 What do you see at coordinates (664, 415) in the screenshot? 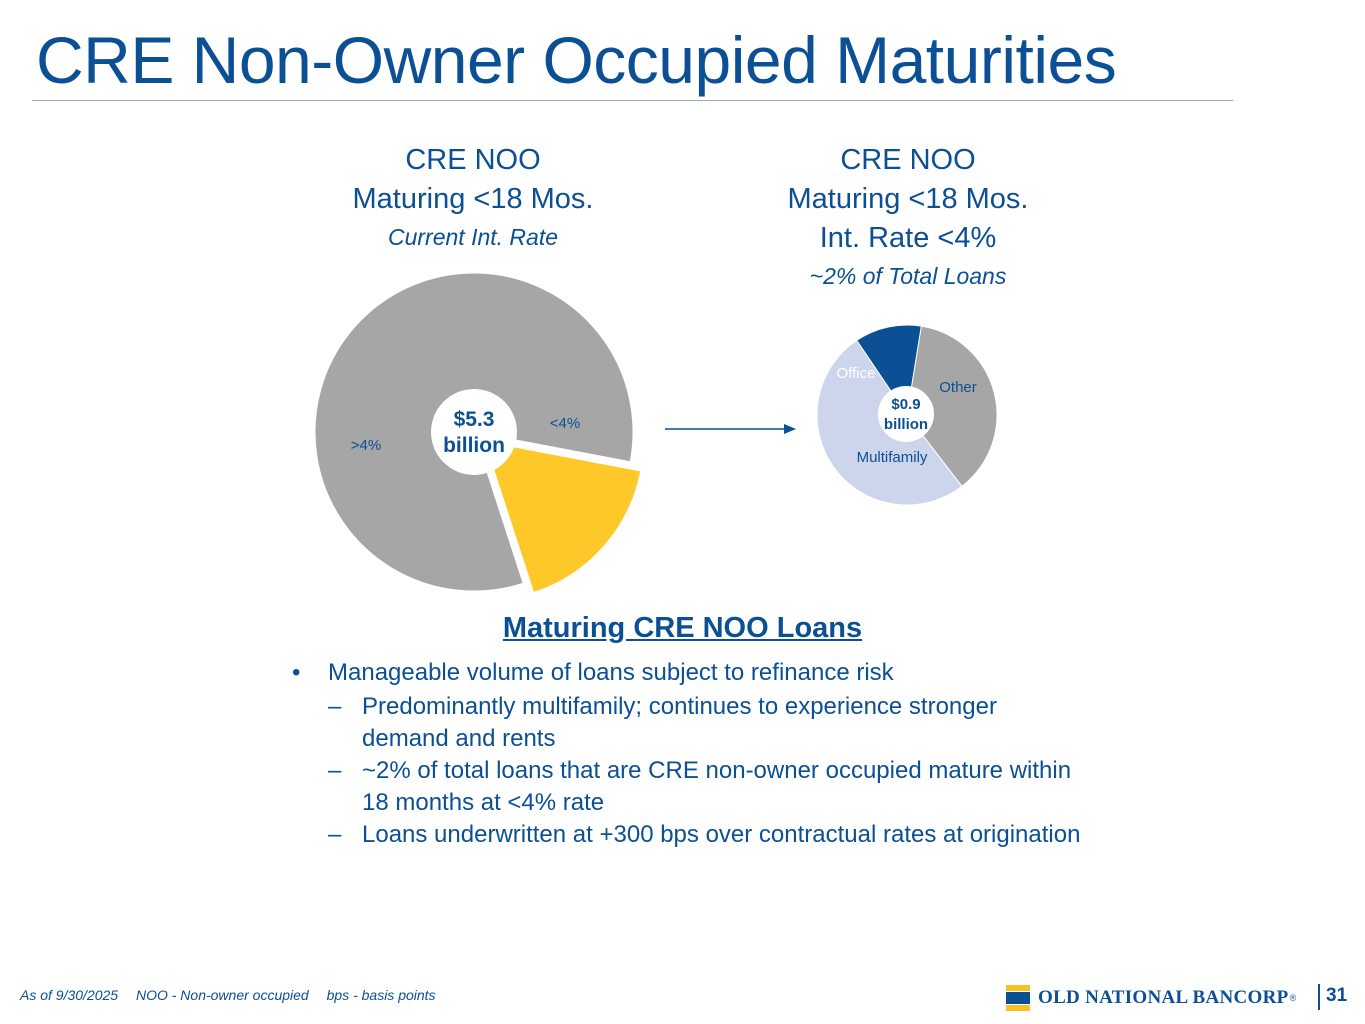
I see `slice-labels: >4% <4% Office Other Multifamily` at bounding box center [664, 415].